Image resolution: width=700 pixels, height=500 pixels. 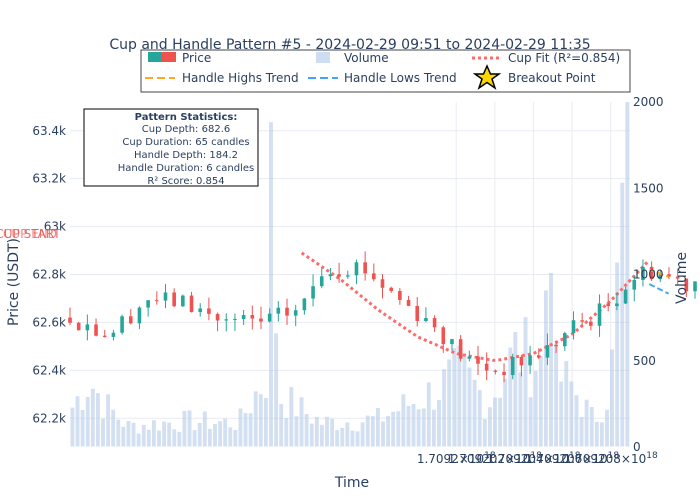 I want to click on legend-frame, so click(x=385, y=71).